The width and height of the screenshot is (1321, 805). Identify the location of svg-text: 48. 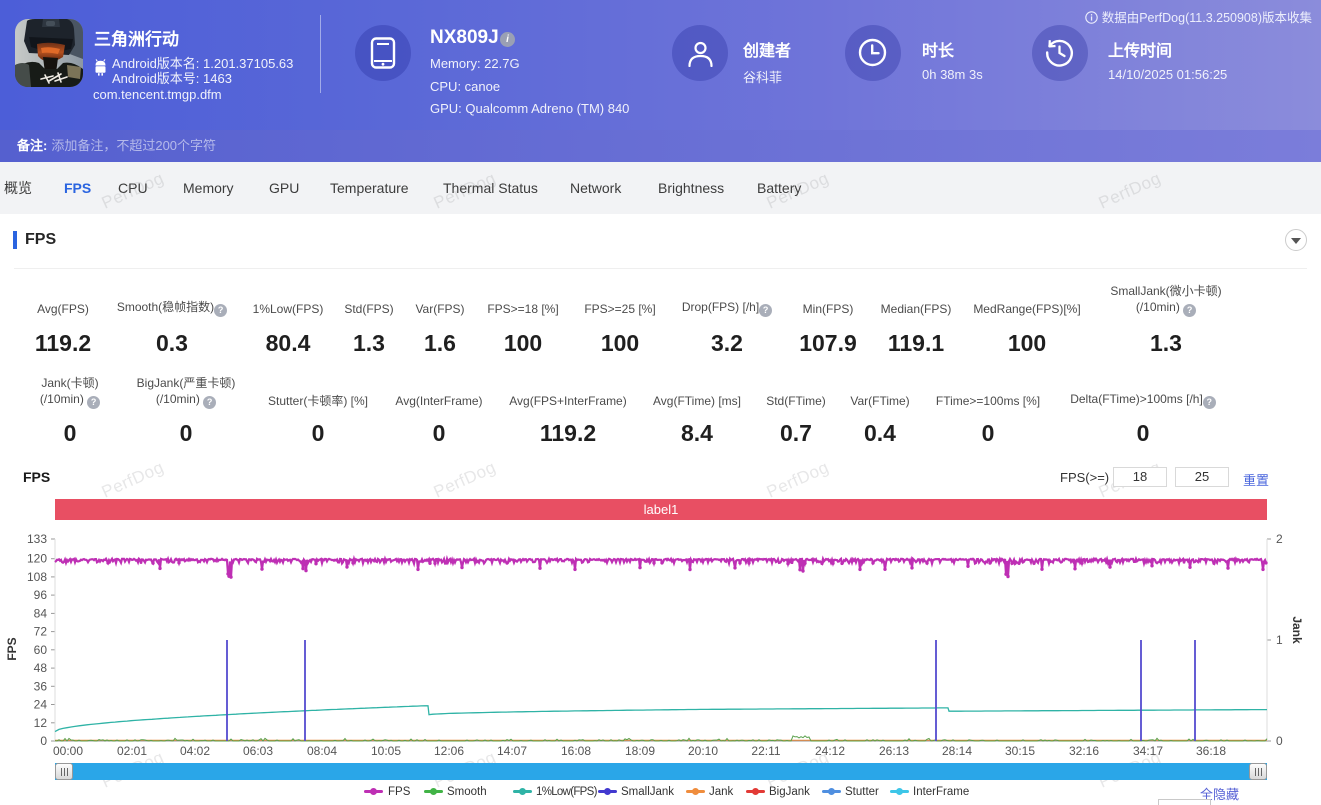
(41, 668).